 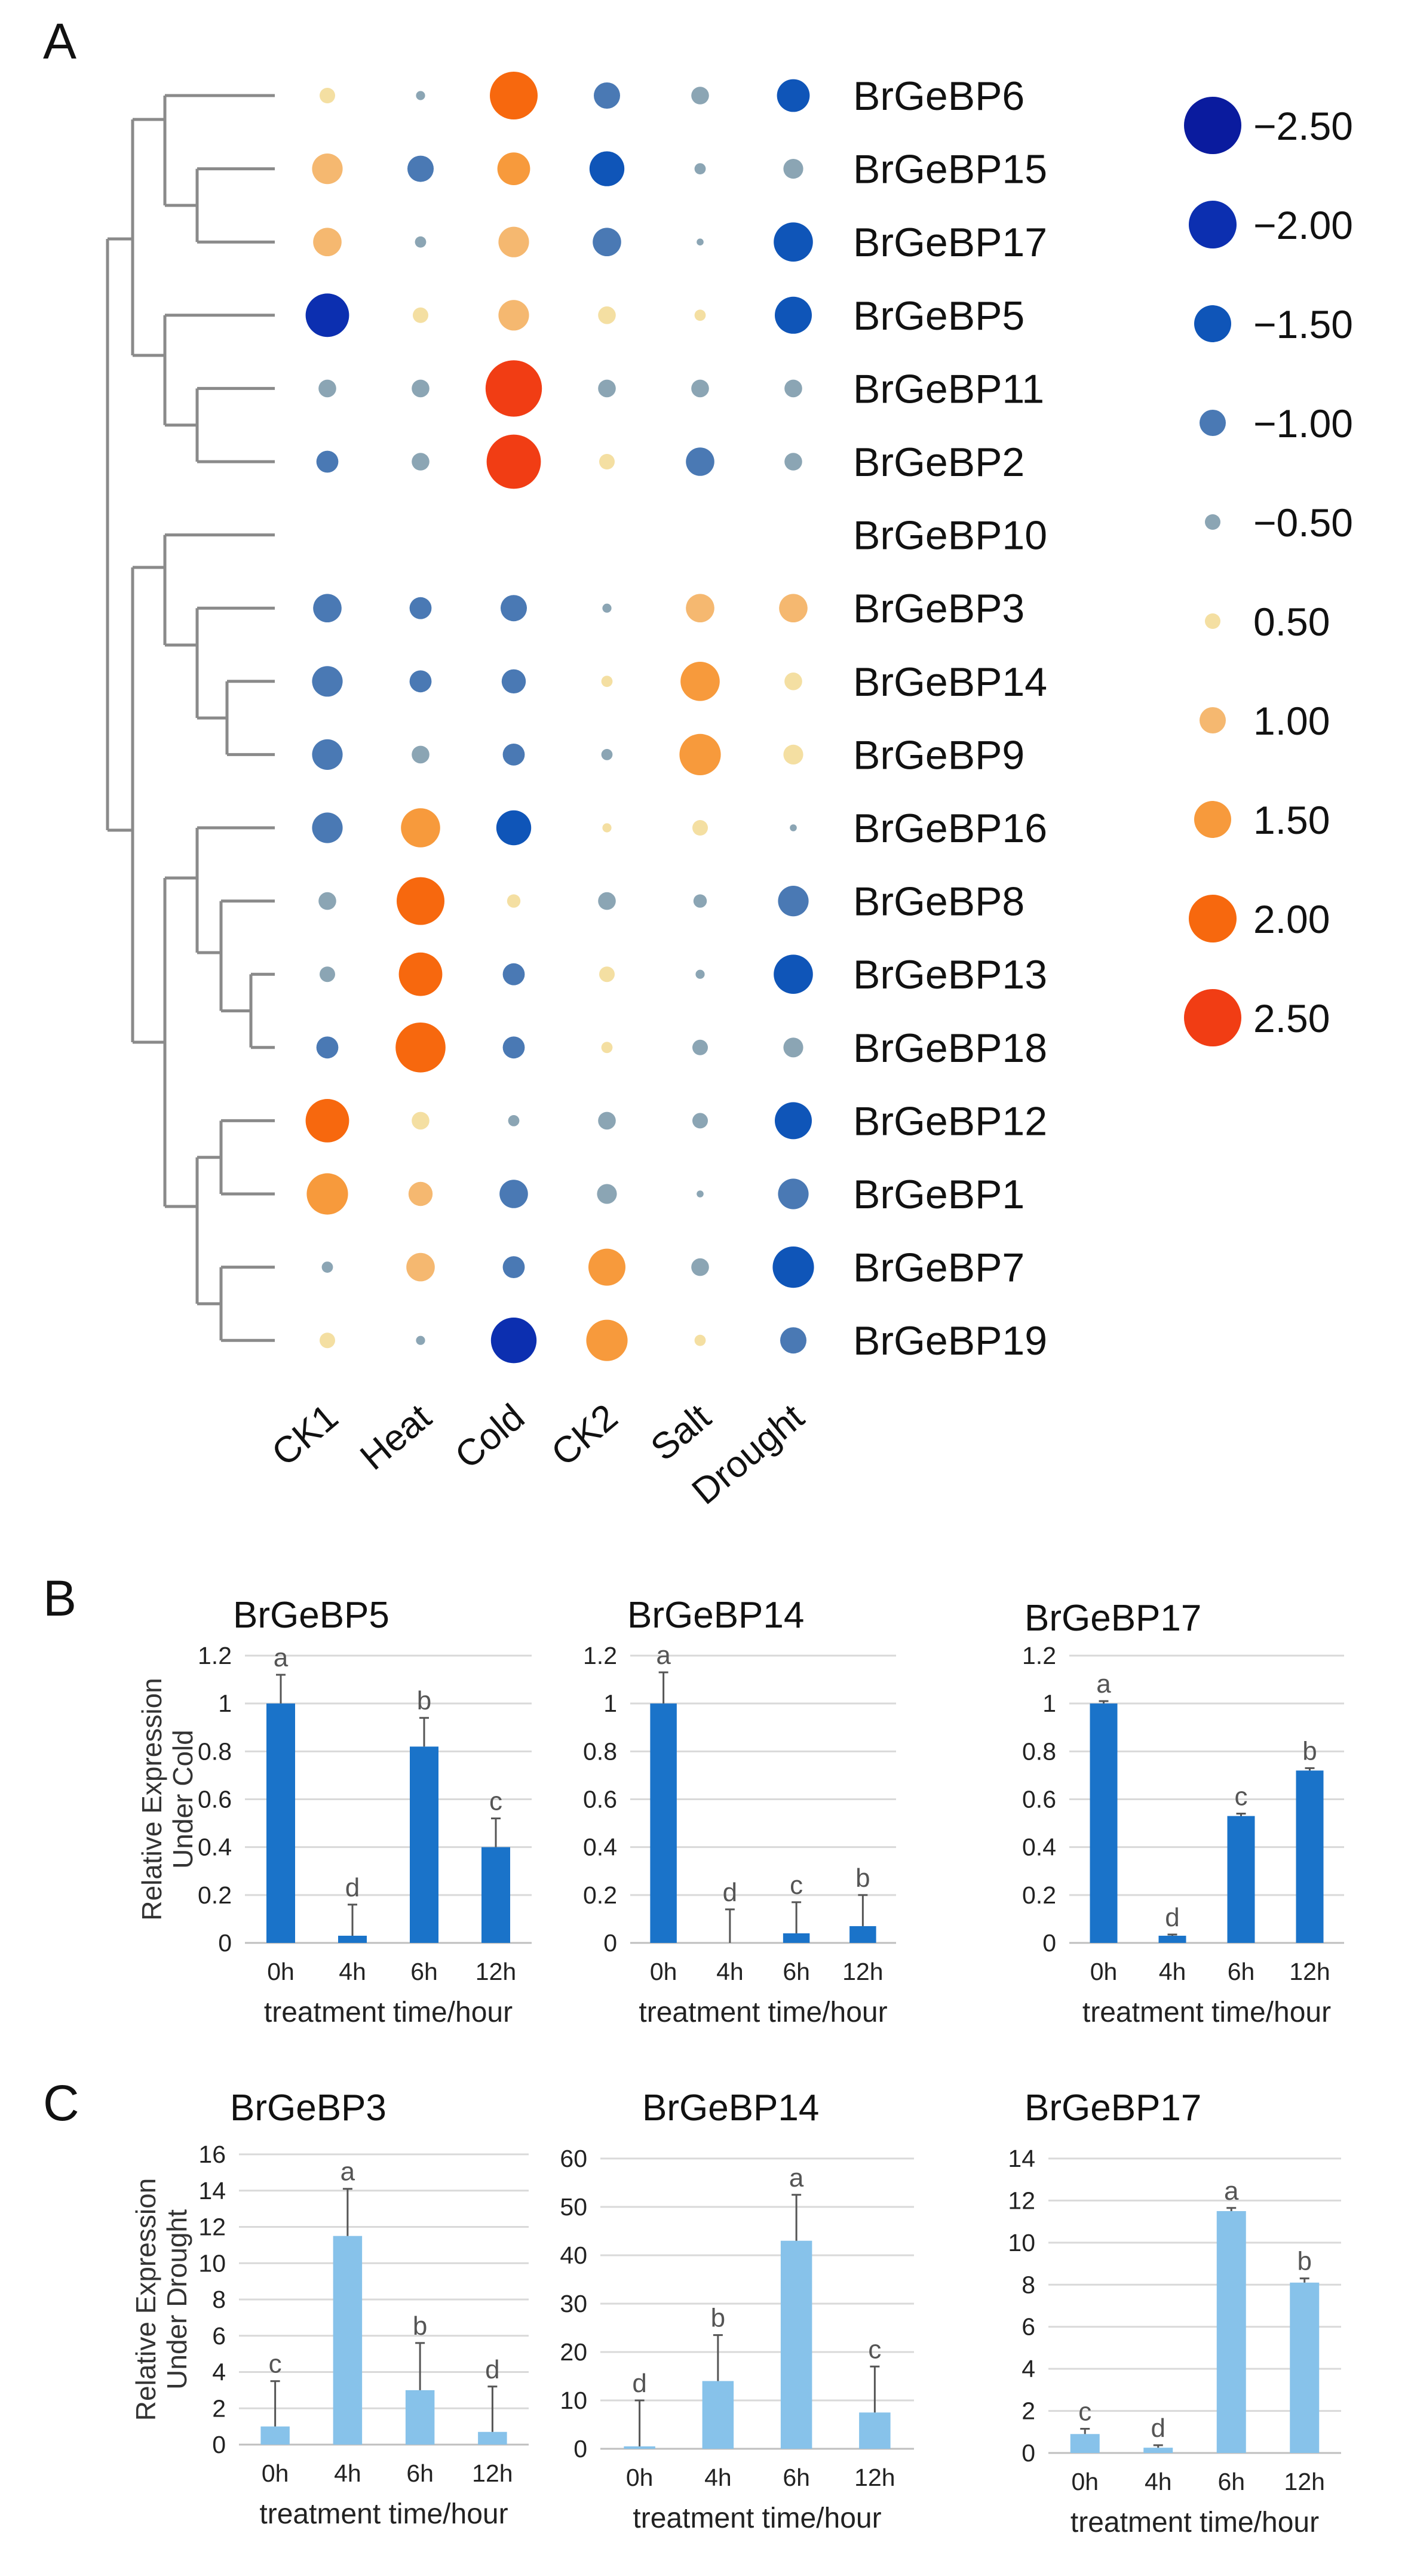 I want to click on bubble-BrGeBP9-CK1, so click(x=327, y=754).